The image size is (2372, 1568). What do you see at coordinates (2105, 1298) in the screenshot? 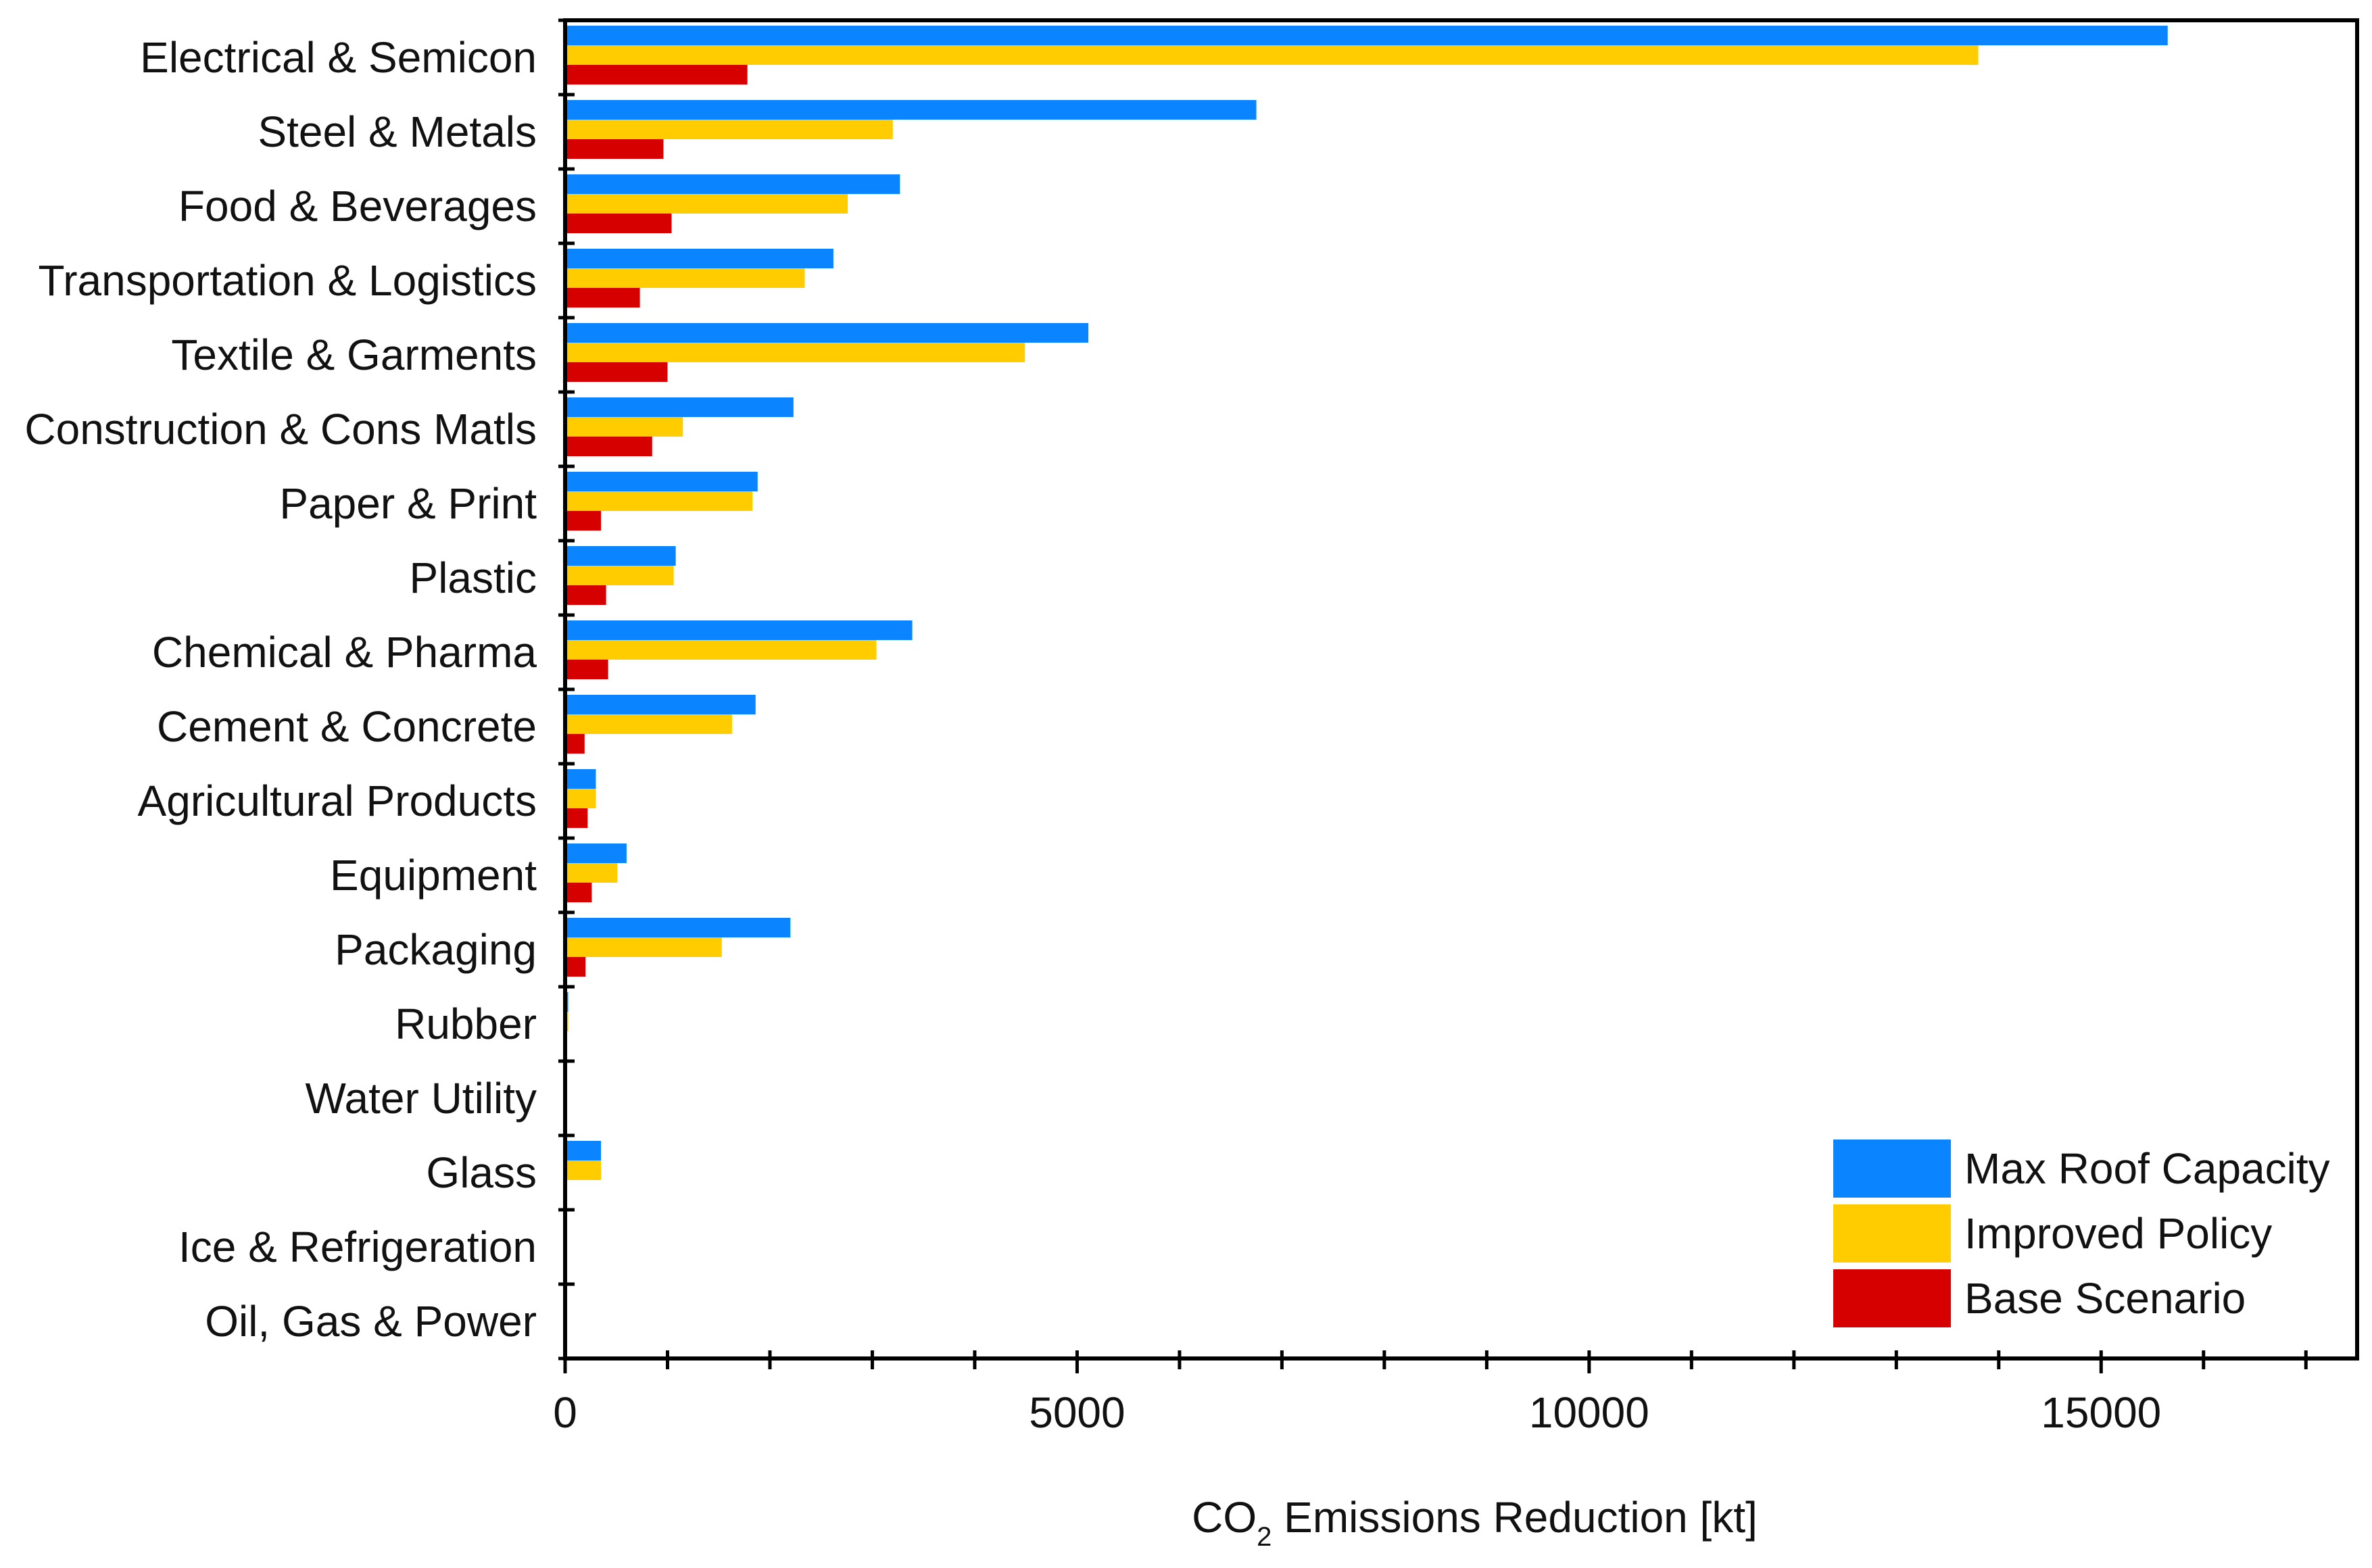
I see `legend-label: Base Scenario` at bounding box center [2105, 1298].